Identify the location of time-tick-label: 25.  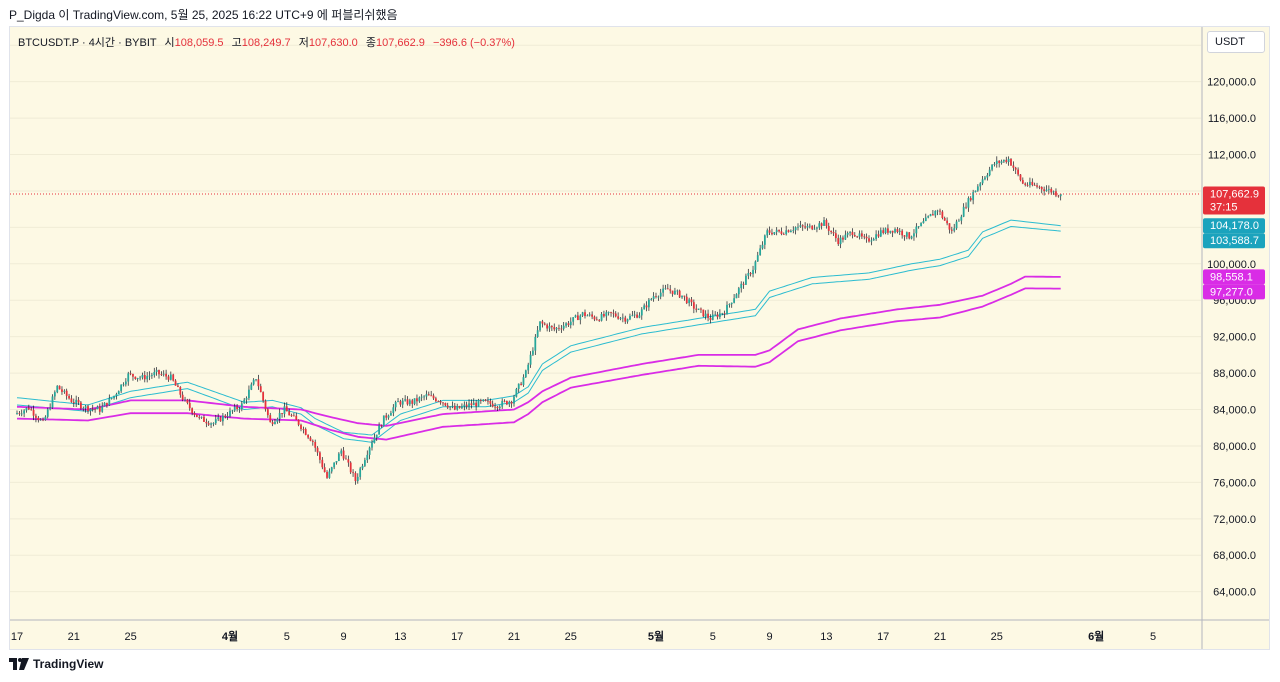
(130, 637).